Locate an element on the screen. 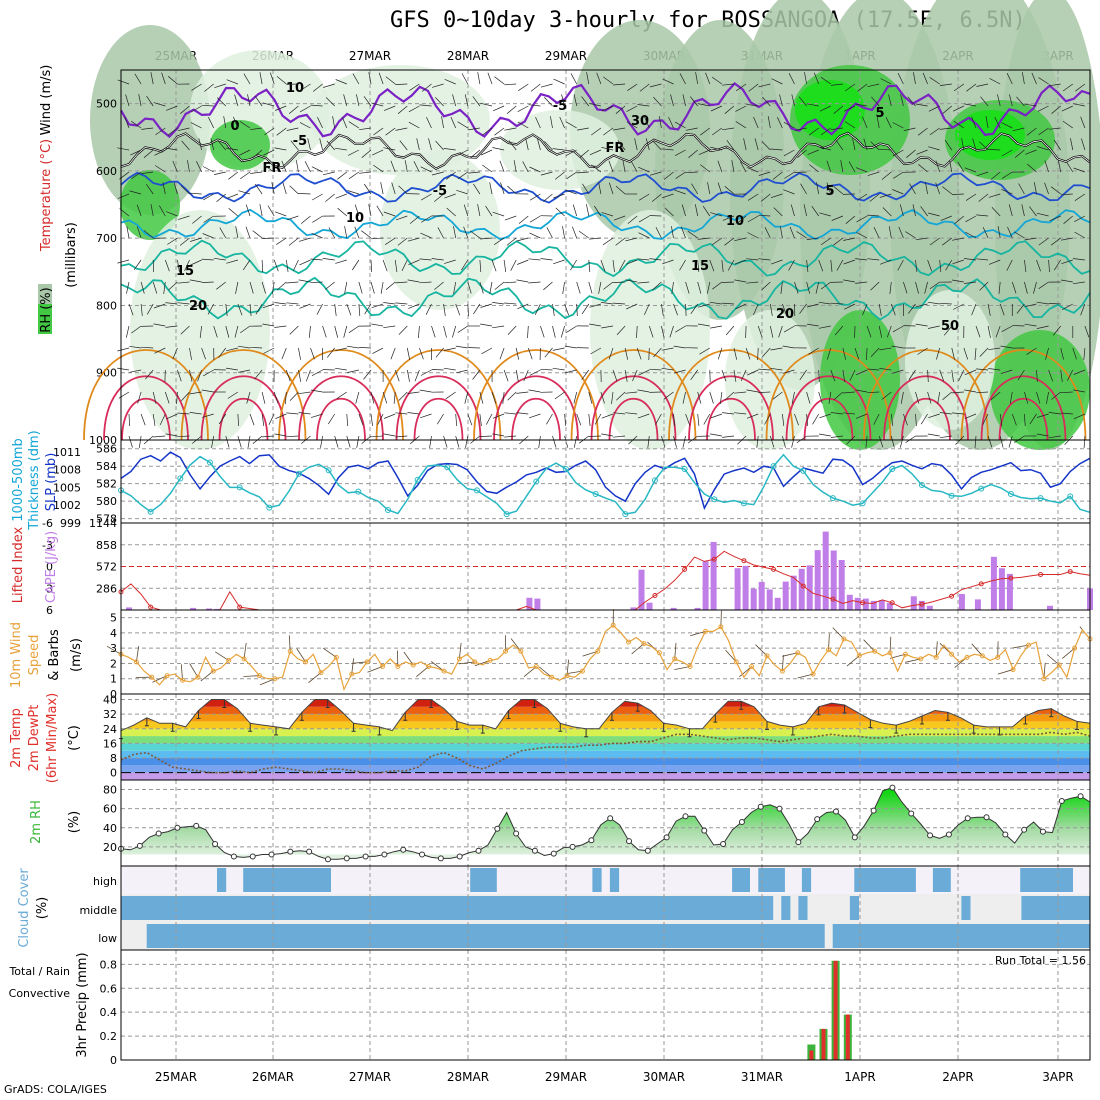  lifted-axis-label: Lifted Index is located at coordinates (18, 564).